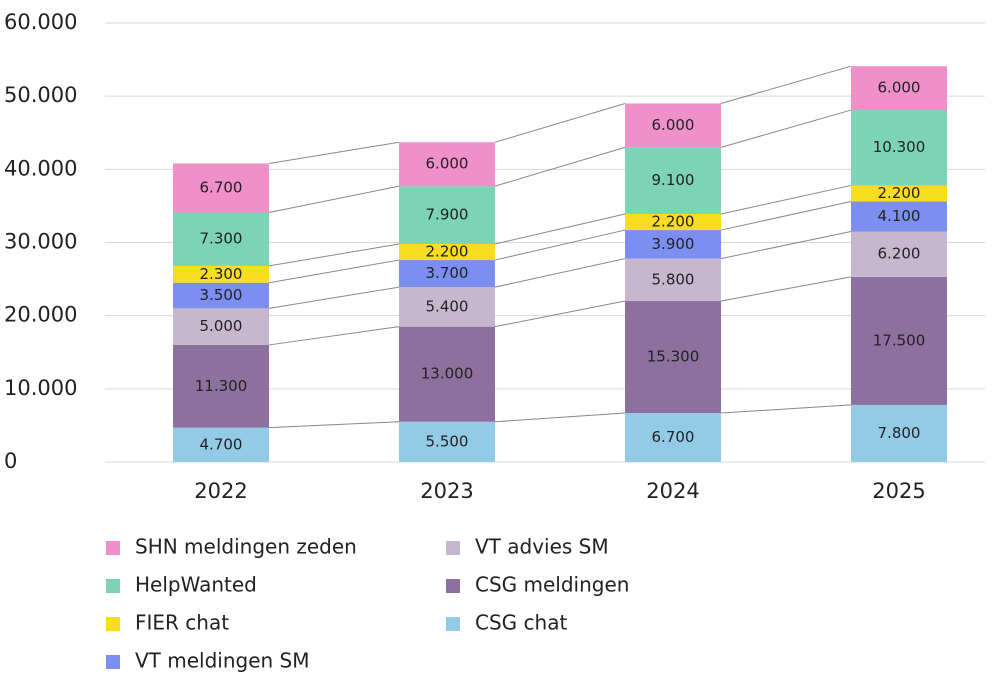 This screenshot has height=675, width=996. What do you see at coordinates (40, 168) in the screenshot?
I see `y-tick-label: 40.000` at bounding box center [40, 168].